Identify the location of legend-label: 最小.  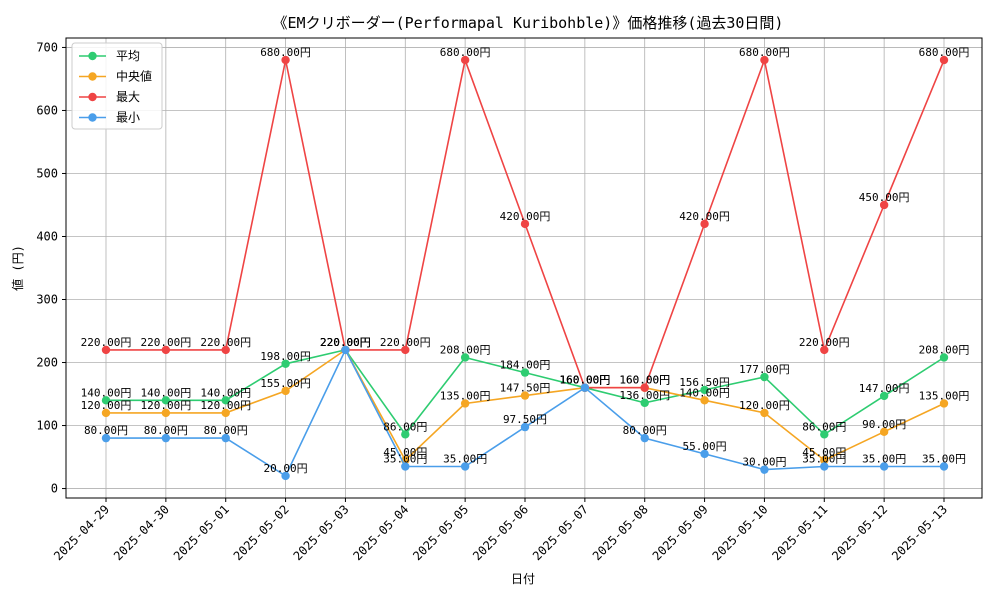
(128, 118).